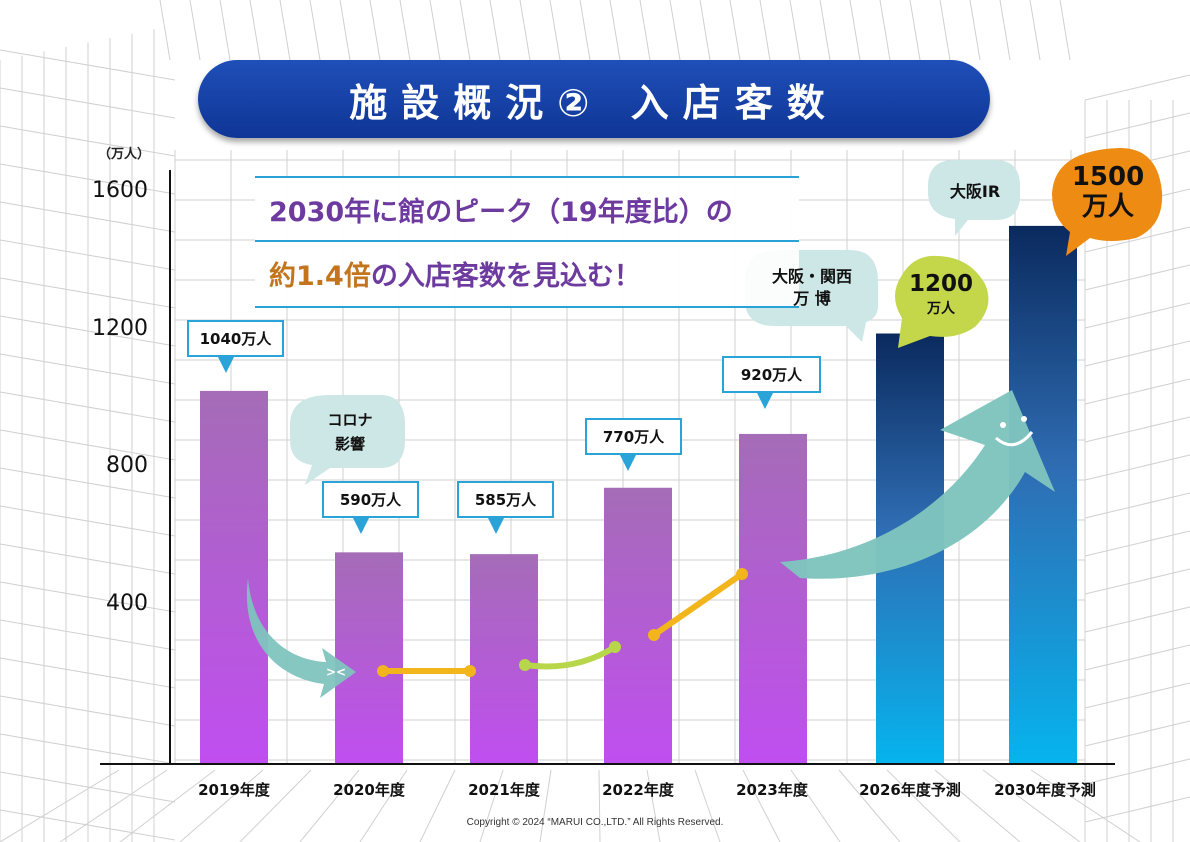 This screenshot has width=1190, height=842. What do you see at coordinates (772, 790) in the screenshot?
I see `x-tick-label: 2023年度` at bounding box center [772, 790].